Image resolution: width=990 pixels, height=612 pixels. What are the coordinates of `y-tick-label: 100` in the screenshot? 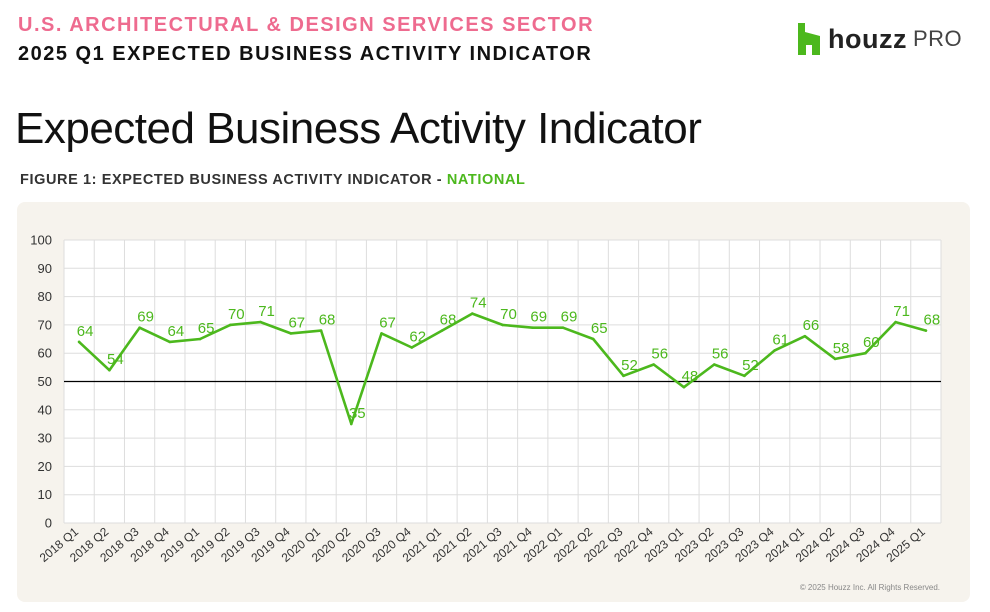 It's located at (41, 240).